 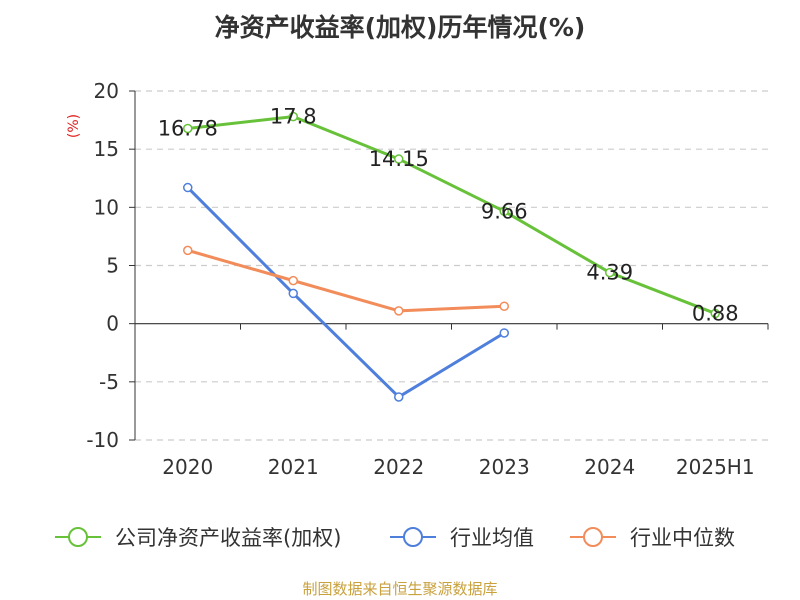 What do you see at coordinates (109, 382) in the screenshot?
I see `y-tick-label: -5` at bounding box center [109, 382].